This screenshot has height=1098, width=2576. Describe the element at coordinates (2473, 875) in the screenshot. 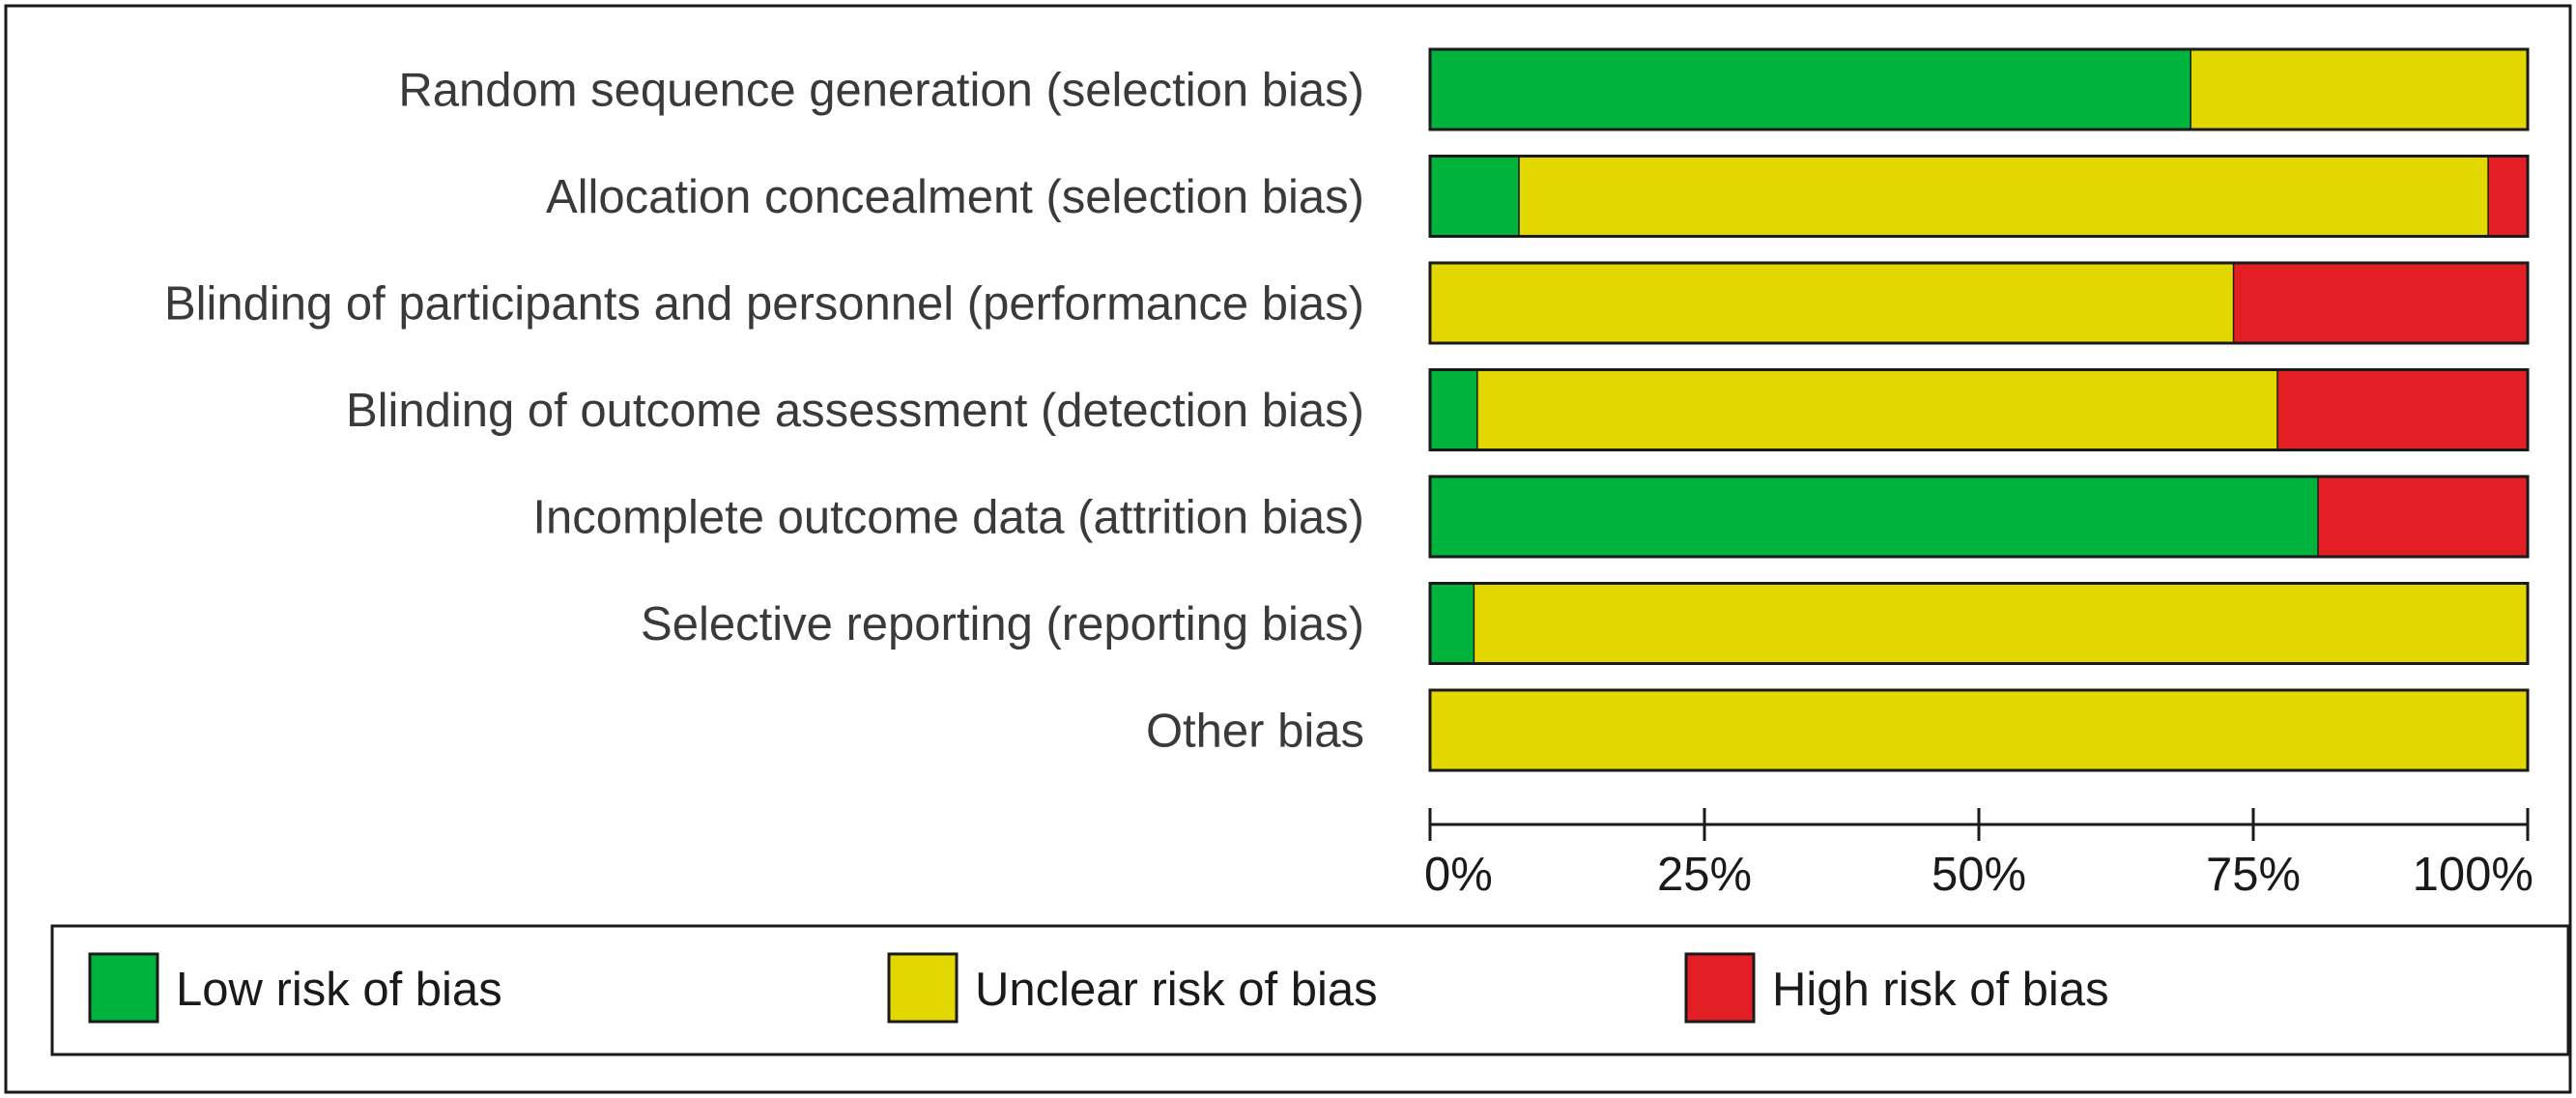

I see `x-tick-label: 100%` at that location.